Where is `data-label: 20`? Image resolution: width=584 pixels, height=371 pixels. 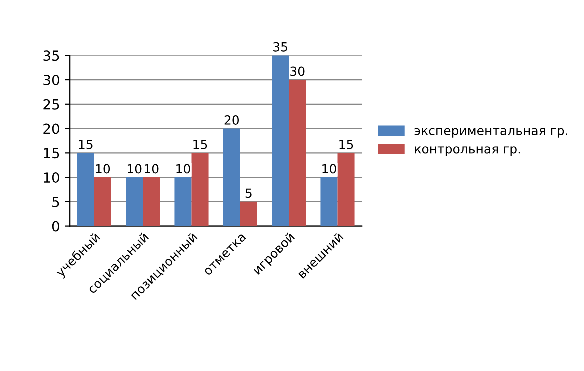
data-label: 20 is located at coordinates (232, 120).